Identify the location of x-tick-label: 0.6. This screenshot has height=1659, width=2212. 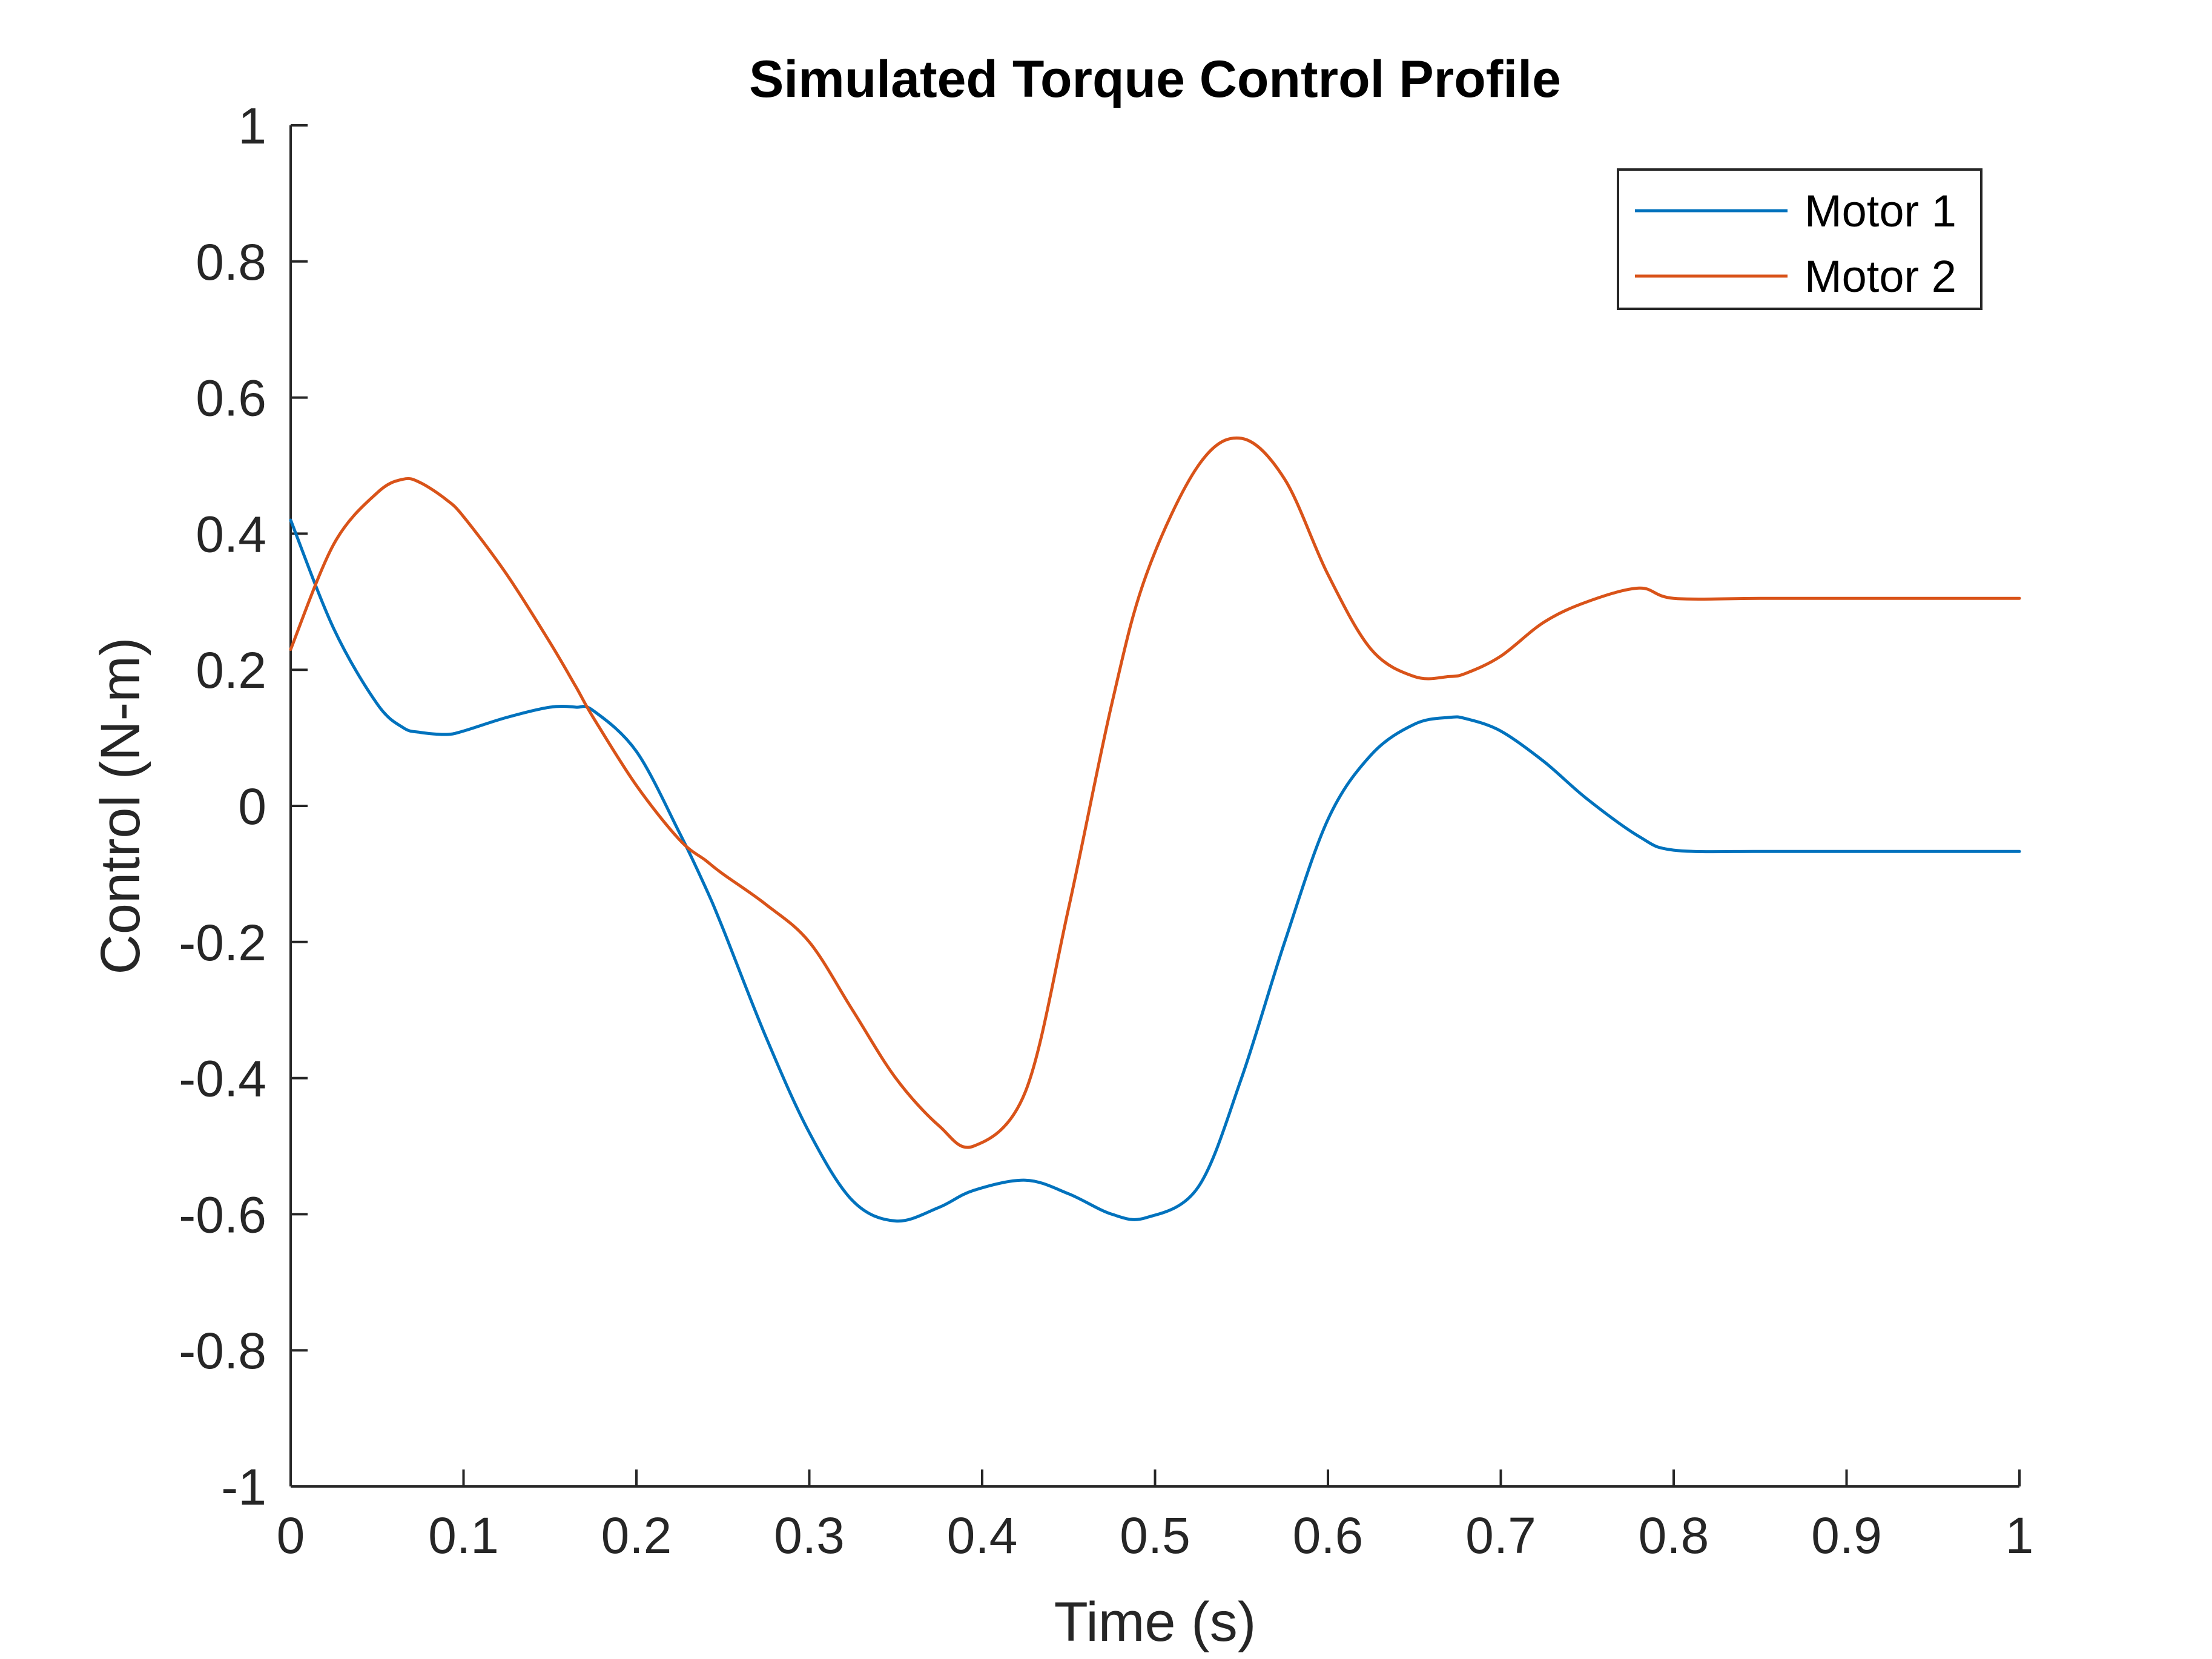
(1329, 1536).